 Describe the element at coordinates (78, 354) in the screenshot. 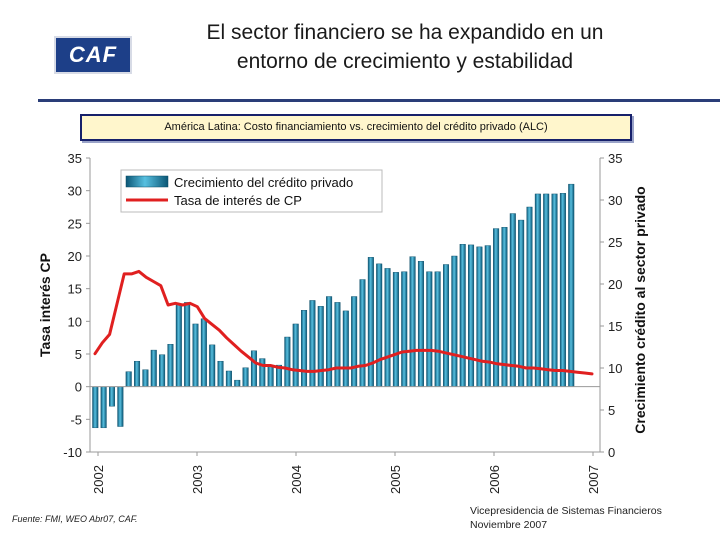

I see `left-tick-label: 5` at that location.